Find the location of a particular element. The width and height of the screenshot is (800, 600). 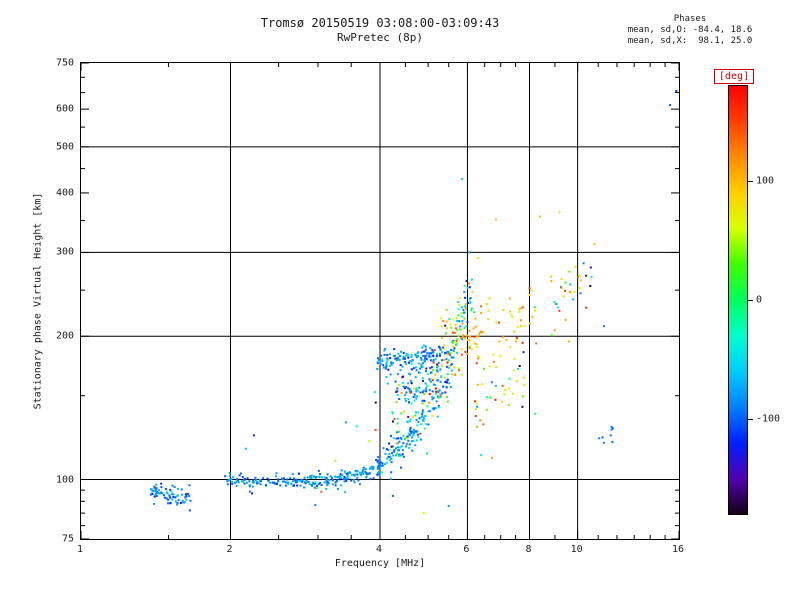

y-tick-label: 750 is located at coordinates (64, 63).